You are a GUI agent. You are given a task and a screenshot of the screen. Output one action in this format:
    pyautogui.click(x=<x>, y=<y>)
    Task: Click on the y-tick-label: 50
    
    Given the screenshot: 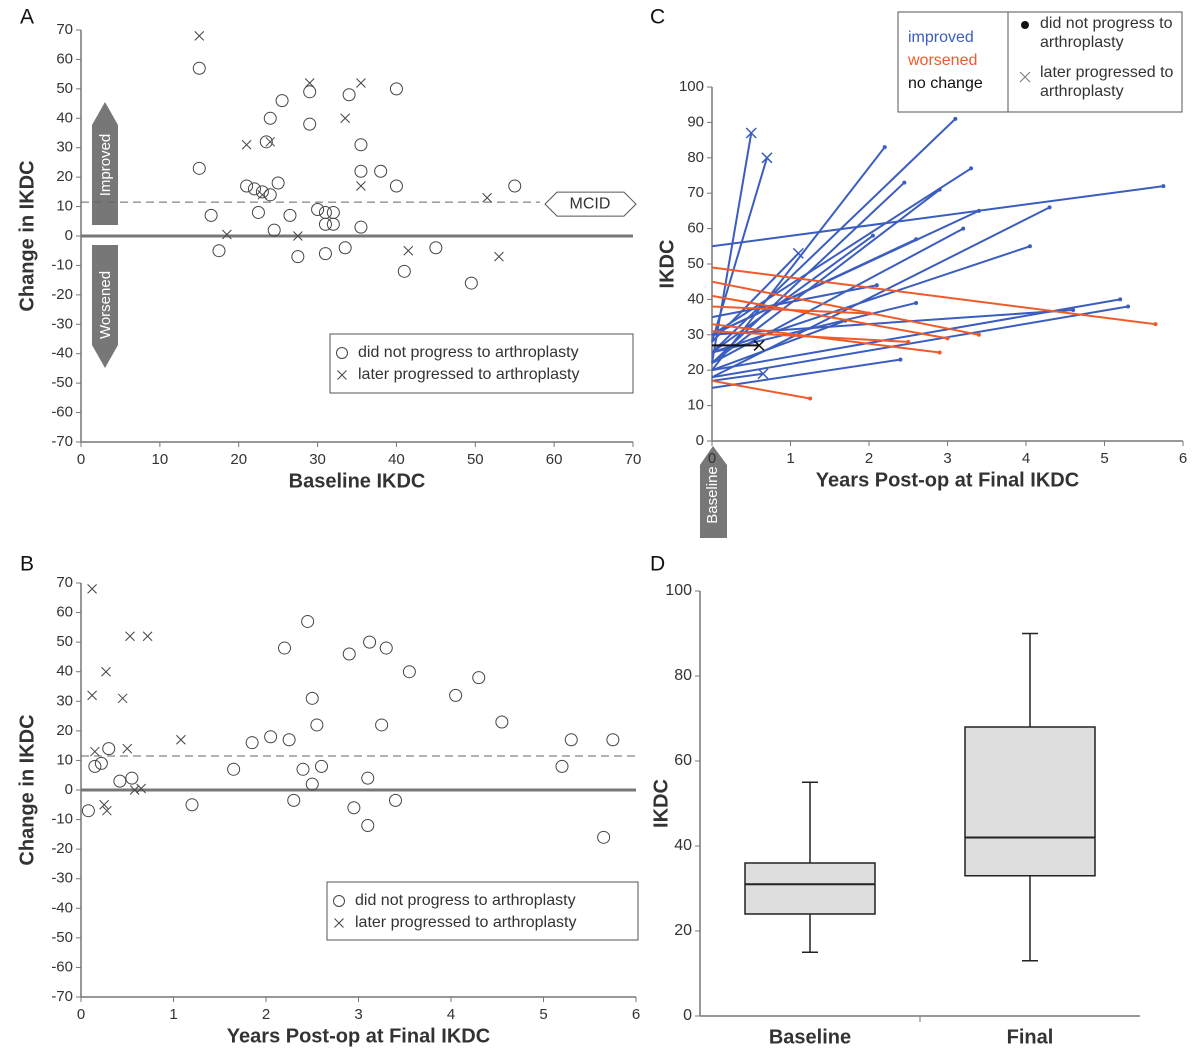 What is the action you would take?
    pyautogui.click(x=695, y=263)
    